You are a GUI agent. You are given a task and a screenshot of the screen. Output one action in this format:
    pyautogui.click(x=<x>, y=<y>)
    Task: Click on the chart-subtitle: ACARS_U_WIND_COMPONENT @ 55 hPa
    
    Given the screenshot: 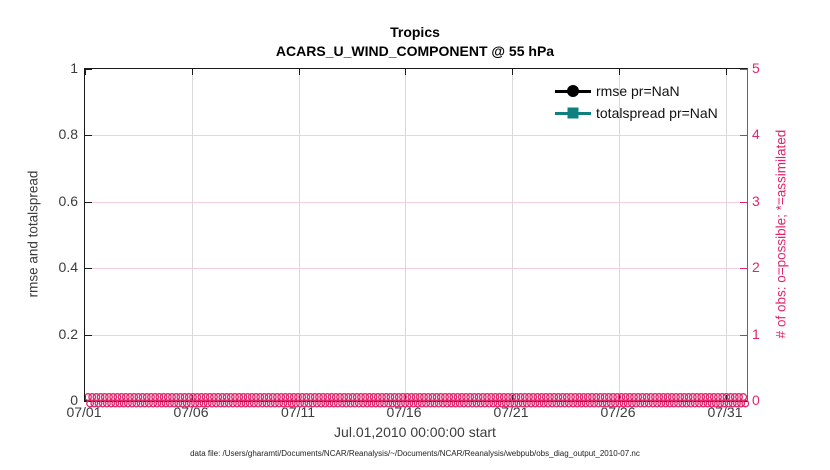 What is the action you would take?
    pyautogui.click(x=415, y=51)
    